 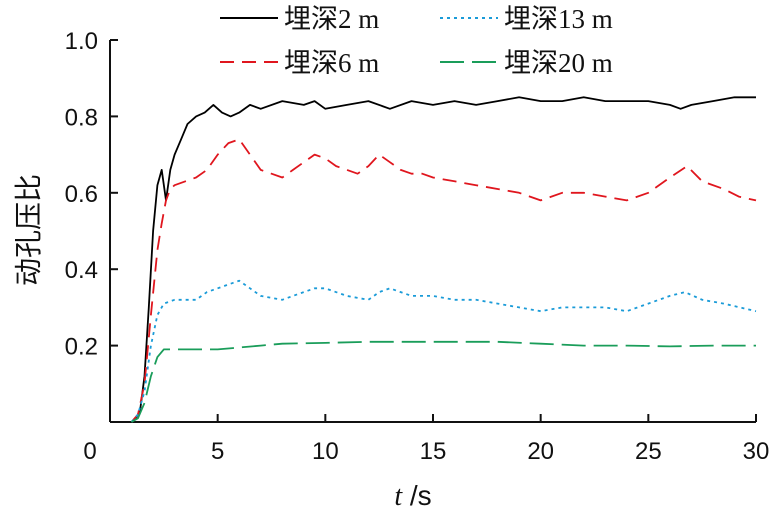 I want to click on x-tick-label: 25, so click(x=648, y=451).